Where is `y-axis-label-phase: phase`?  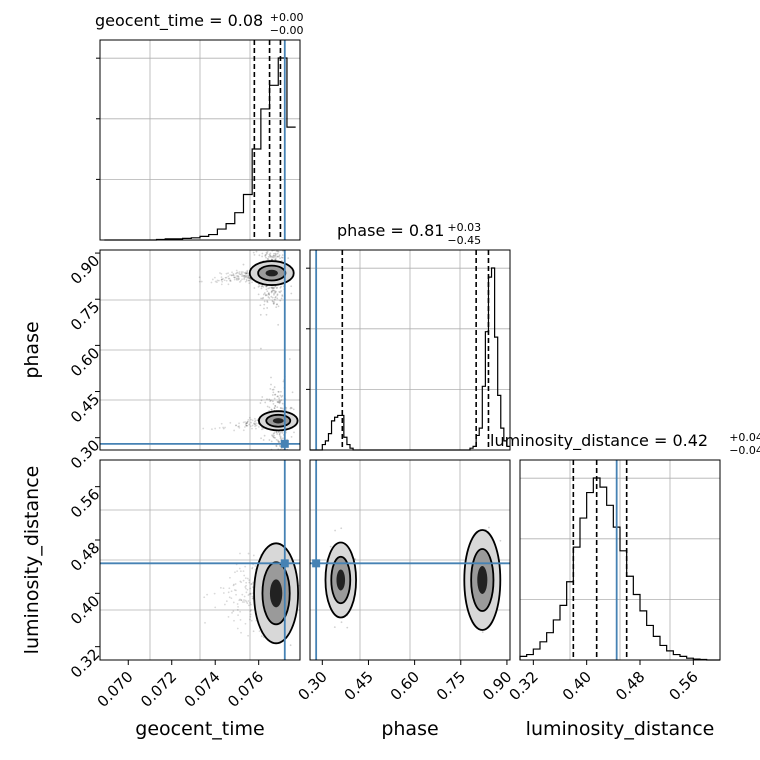
y-axis-label-phase: phase is located at coordinates (32, 349).